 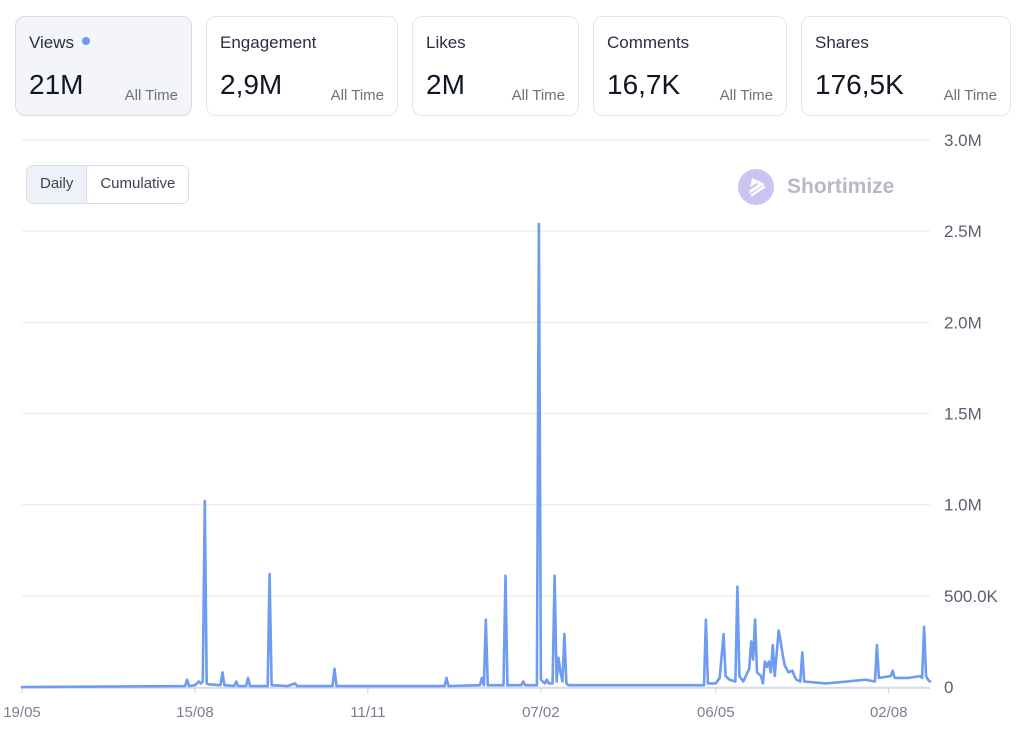 What do you see at coordinates (541, 712) in the screenshot?
I see `x-tick-label: 07/02` at bounding box center [541, 712].